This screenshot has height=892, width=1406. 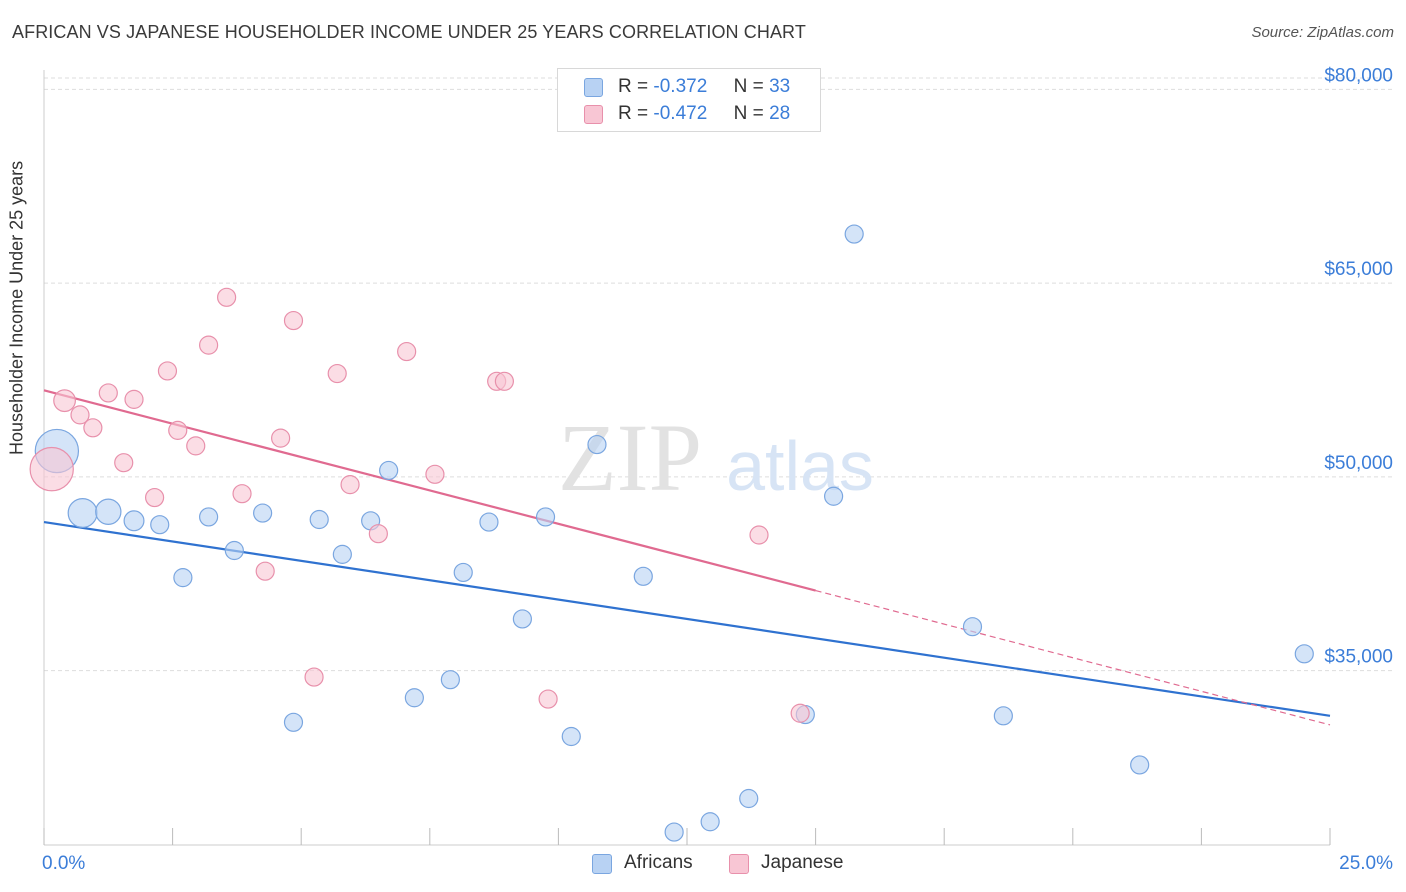 What do you see at coordinates (780, 86) in the screenshot?
I see `n-value: 33` at bounding box center [780, 86].